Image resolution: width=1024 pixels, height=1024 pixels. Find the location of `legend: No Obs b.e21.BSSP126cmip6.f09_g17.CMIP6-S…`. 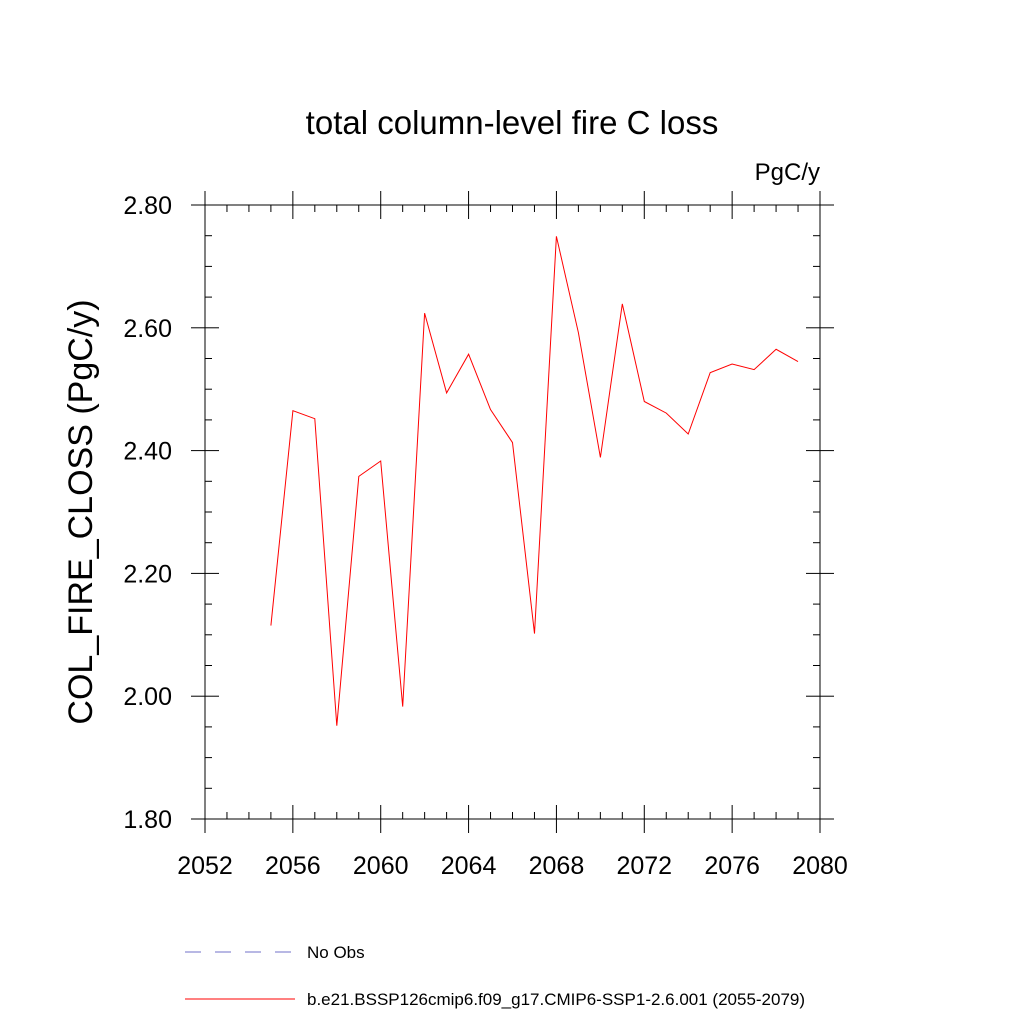

legend: No Obs b.e21.BSSP126cmip6.f09_g17.CMIP6-S… is located at coordinates (495, 976).